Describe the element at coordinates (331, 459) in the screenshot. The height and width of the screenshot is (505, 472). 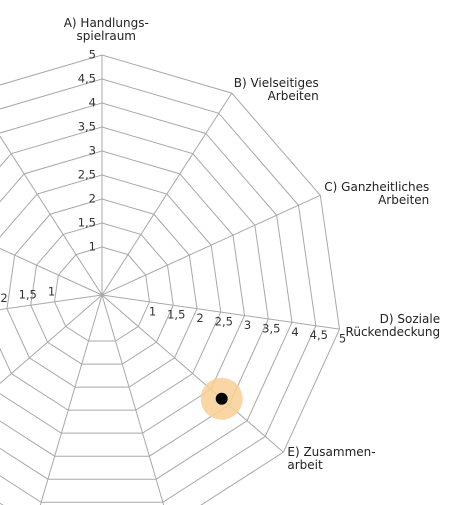
I see `axis-label: E) Zusammen- arbeit` at that location.